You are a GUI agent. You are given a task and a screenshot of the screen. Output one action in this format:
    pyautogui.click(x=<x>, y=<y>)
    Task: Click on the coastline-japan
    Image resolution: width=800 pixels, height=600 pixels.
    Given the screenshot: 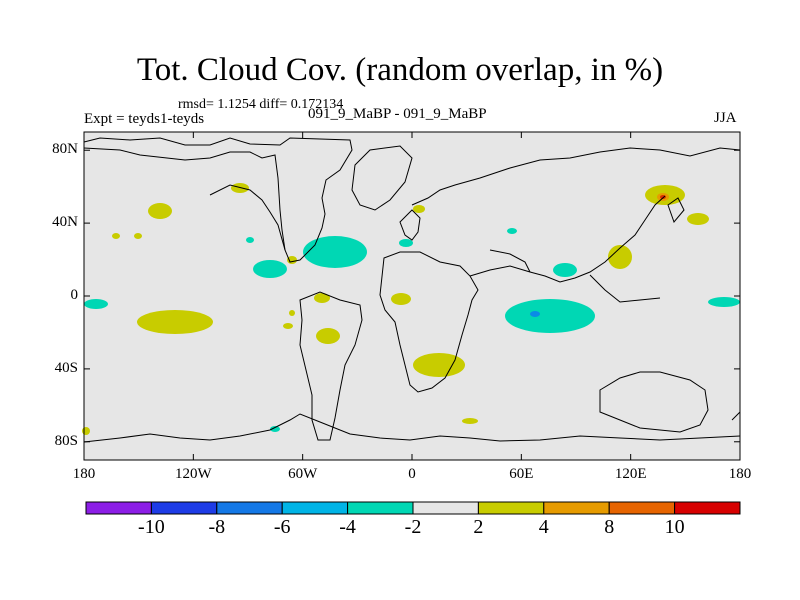 What is the action you would take?
    pyautogui.click(x=676, y=210)
    